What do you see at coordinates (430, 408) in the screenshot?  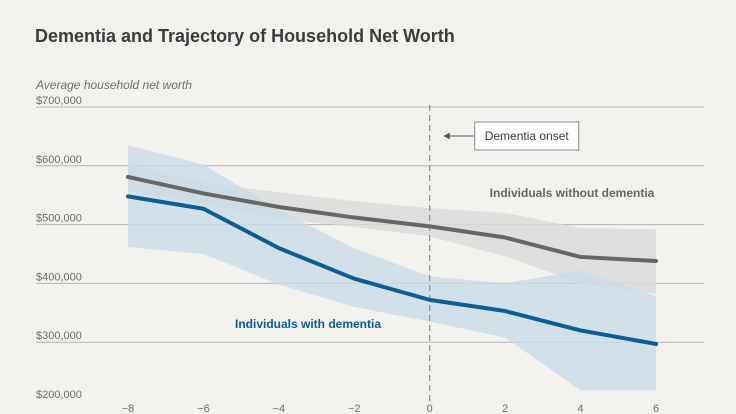 I see `x-tick-label: 0` at bounding box center [430, 408].